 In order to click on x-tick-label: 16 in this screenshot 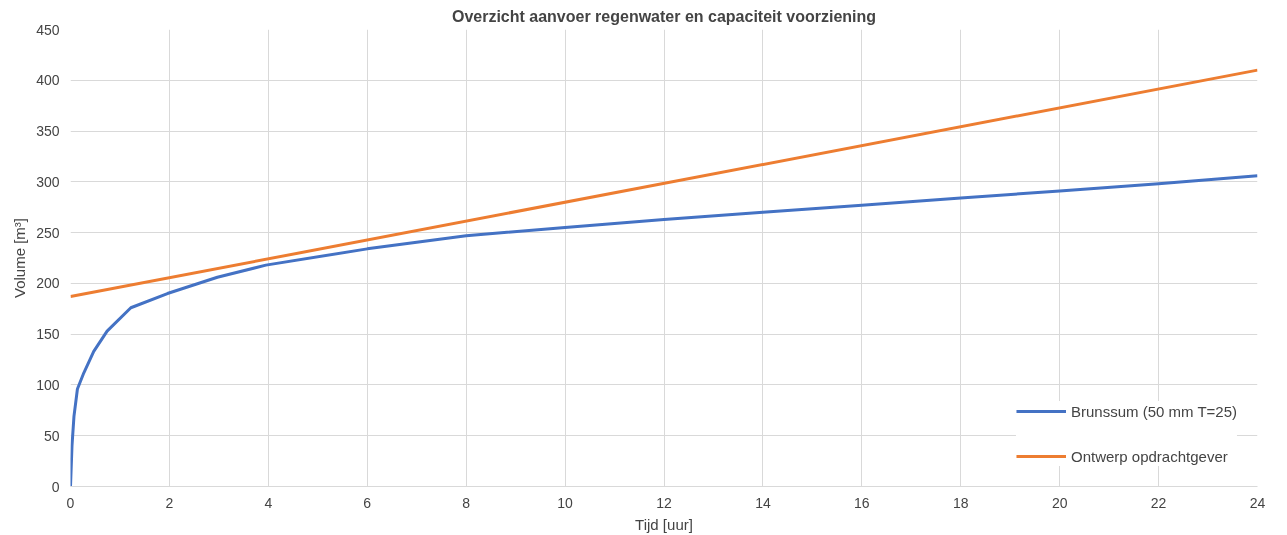, I will do `click(862, 502)`.